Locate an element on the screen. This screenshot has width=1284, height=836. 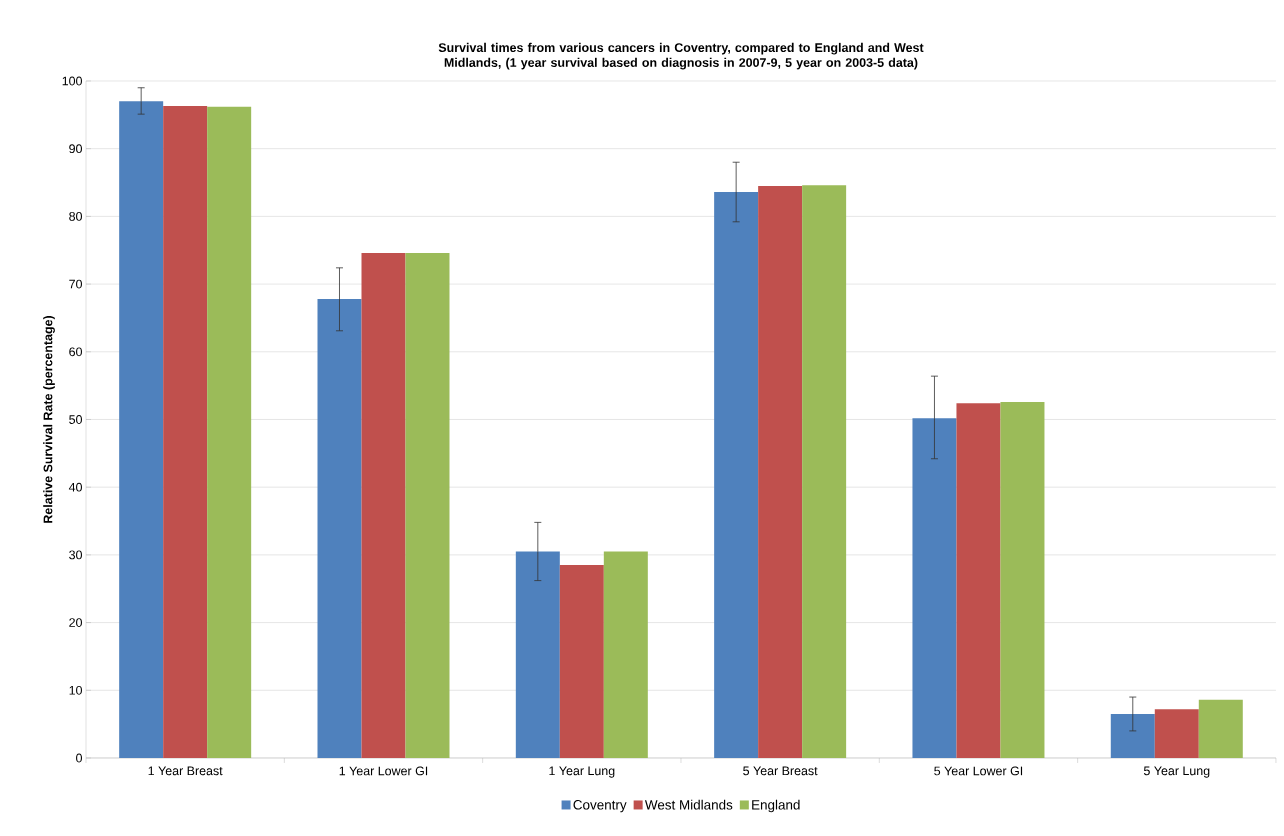
y-axis-title: Relative Survival Rate (percentage) is located at coordinates (49, 419).